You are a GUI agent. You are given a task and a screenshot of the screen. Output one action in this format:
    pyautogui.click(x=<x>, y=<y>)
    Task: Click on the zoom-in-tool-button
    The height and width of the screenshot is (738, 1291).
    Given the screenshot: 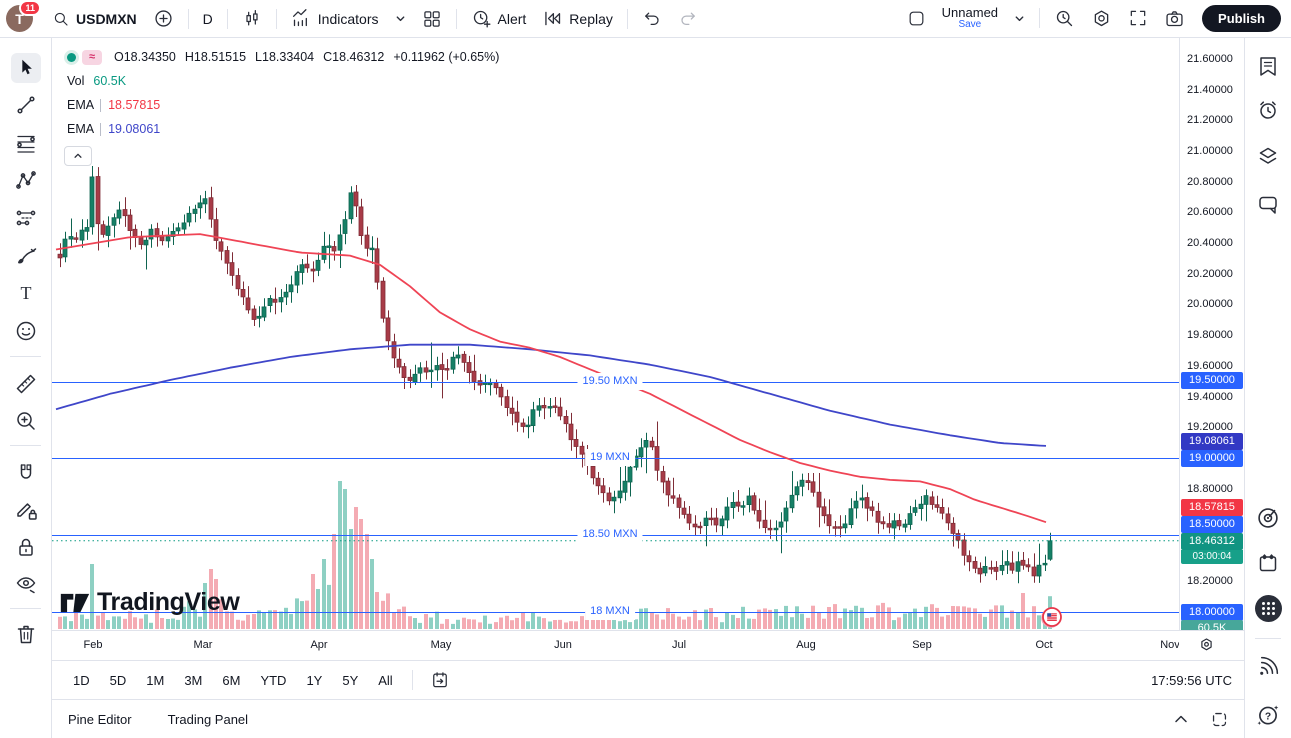 What is the action you would take?
    pyautogui.click(x=26, y=421)
    